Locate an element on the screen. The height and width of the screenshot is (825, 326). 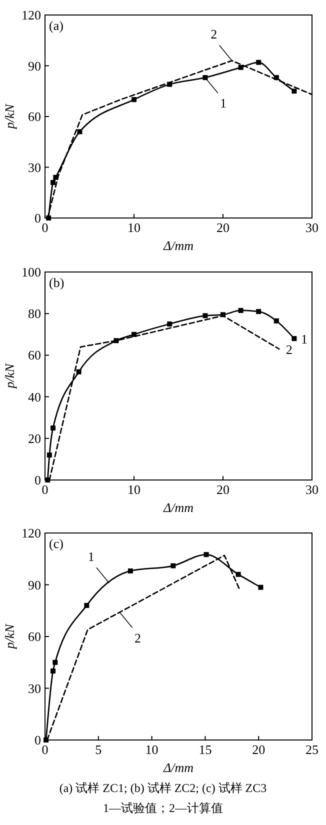
x-tick-label: 5 is located at coordinates (98, 749).